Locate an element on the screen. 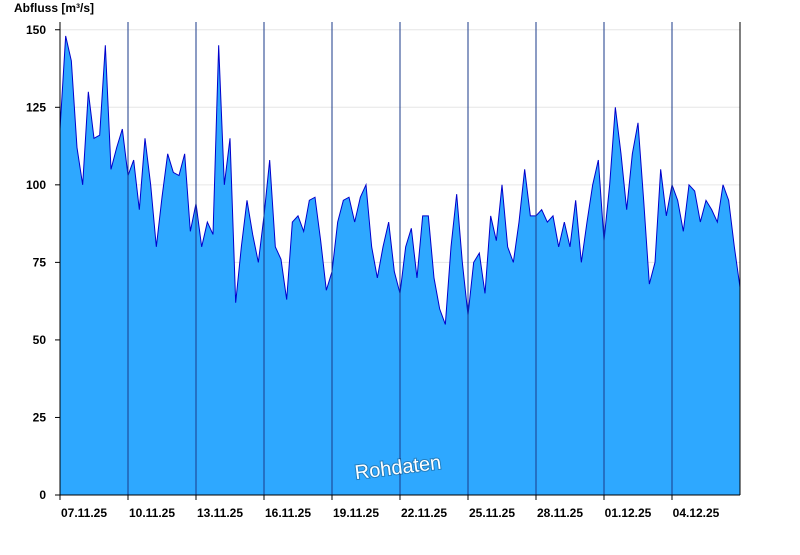 Image resolution: width=800 pixels, height=555 pixels. x-tick-label: 01.12.25 is located at coordinates (628, 513).